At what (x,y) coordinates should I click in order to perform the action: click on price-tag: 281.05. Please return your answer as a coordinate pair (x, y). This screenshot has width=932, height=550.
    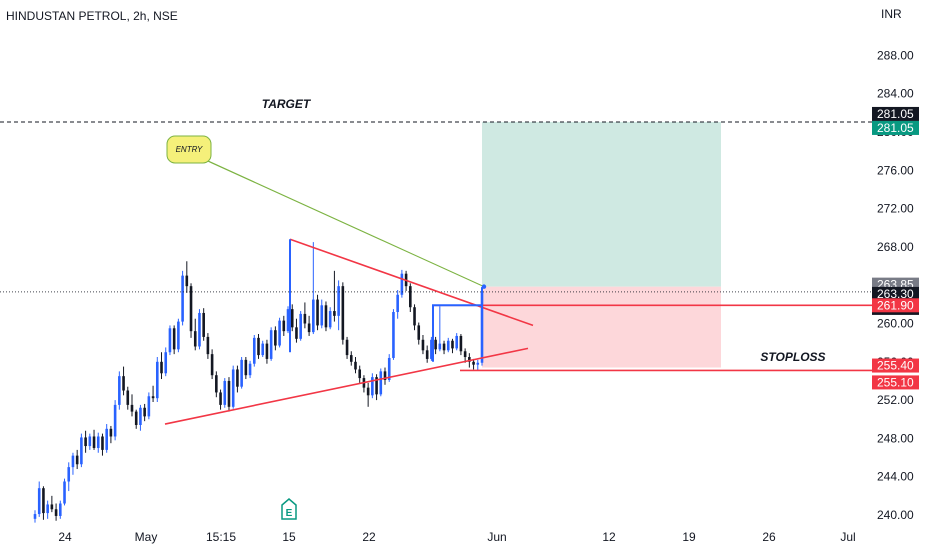
    Looking at the image, I should click on (895, 113).